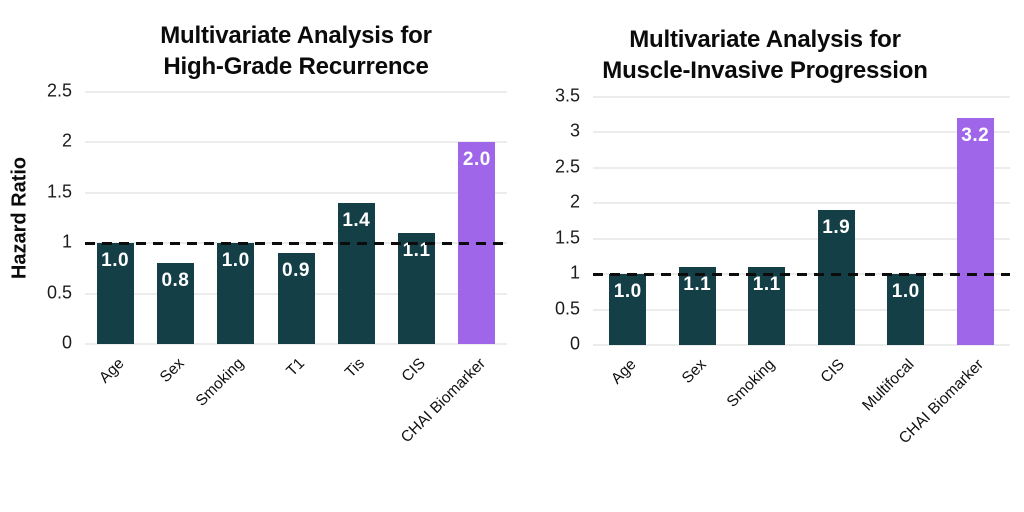 Image resolution: width=1024 pixels, height=512 pixels. What do you see at coordinates (296, 367) in the screenshot?
I see `x-tick-label-t1: T1` at bounding box center [296, 367].